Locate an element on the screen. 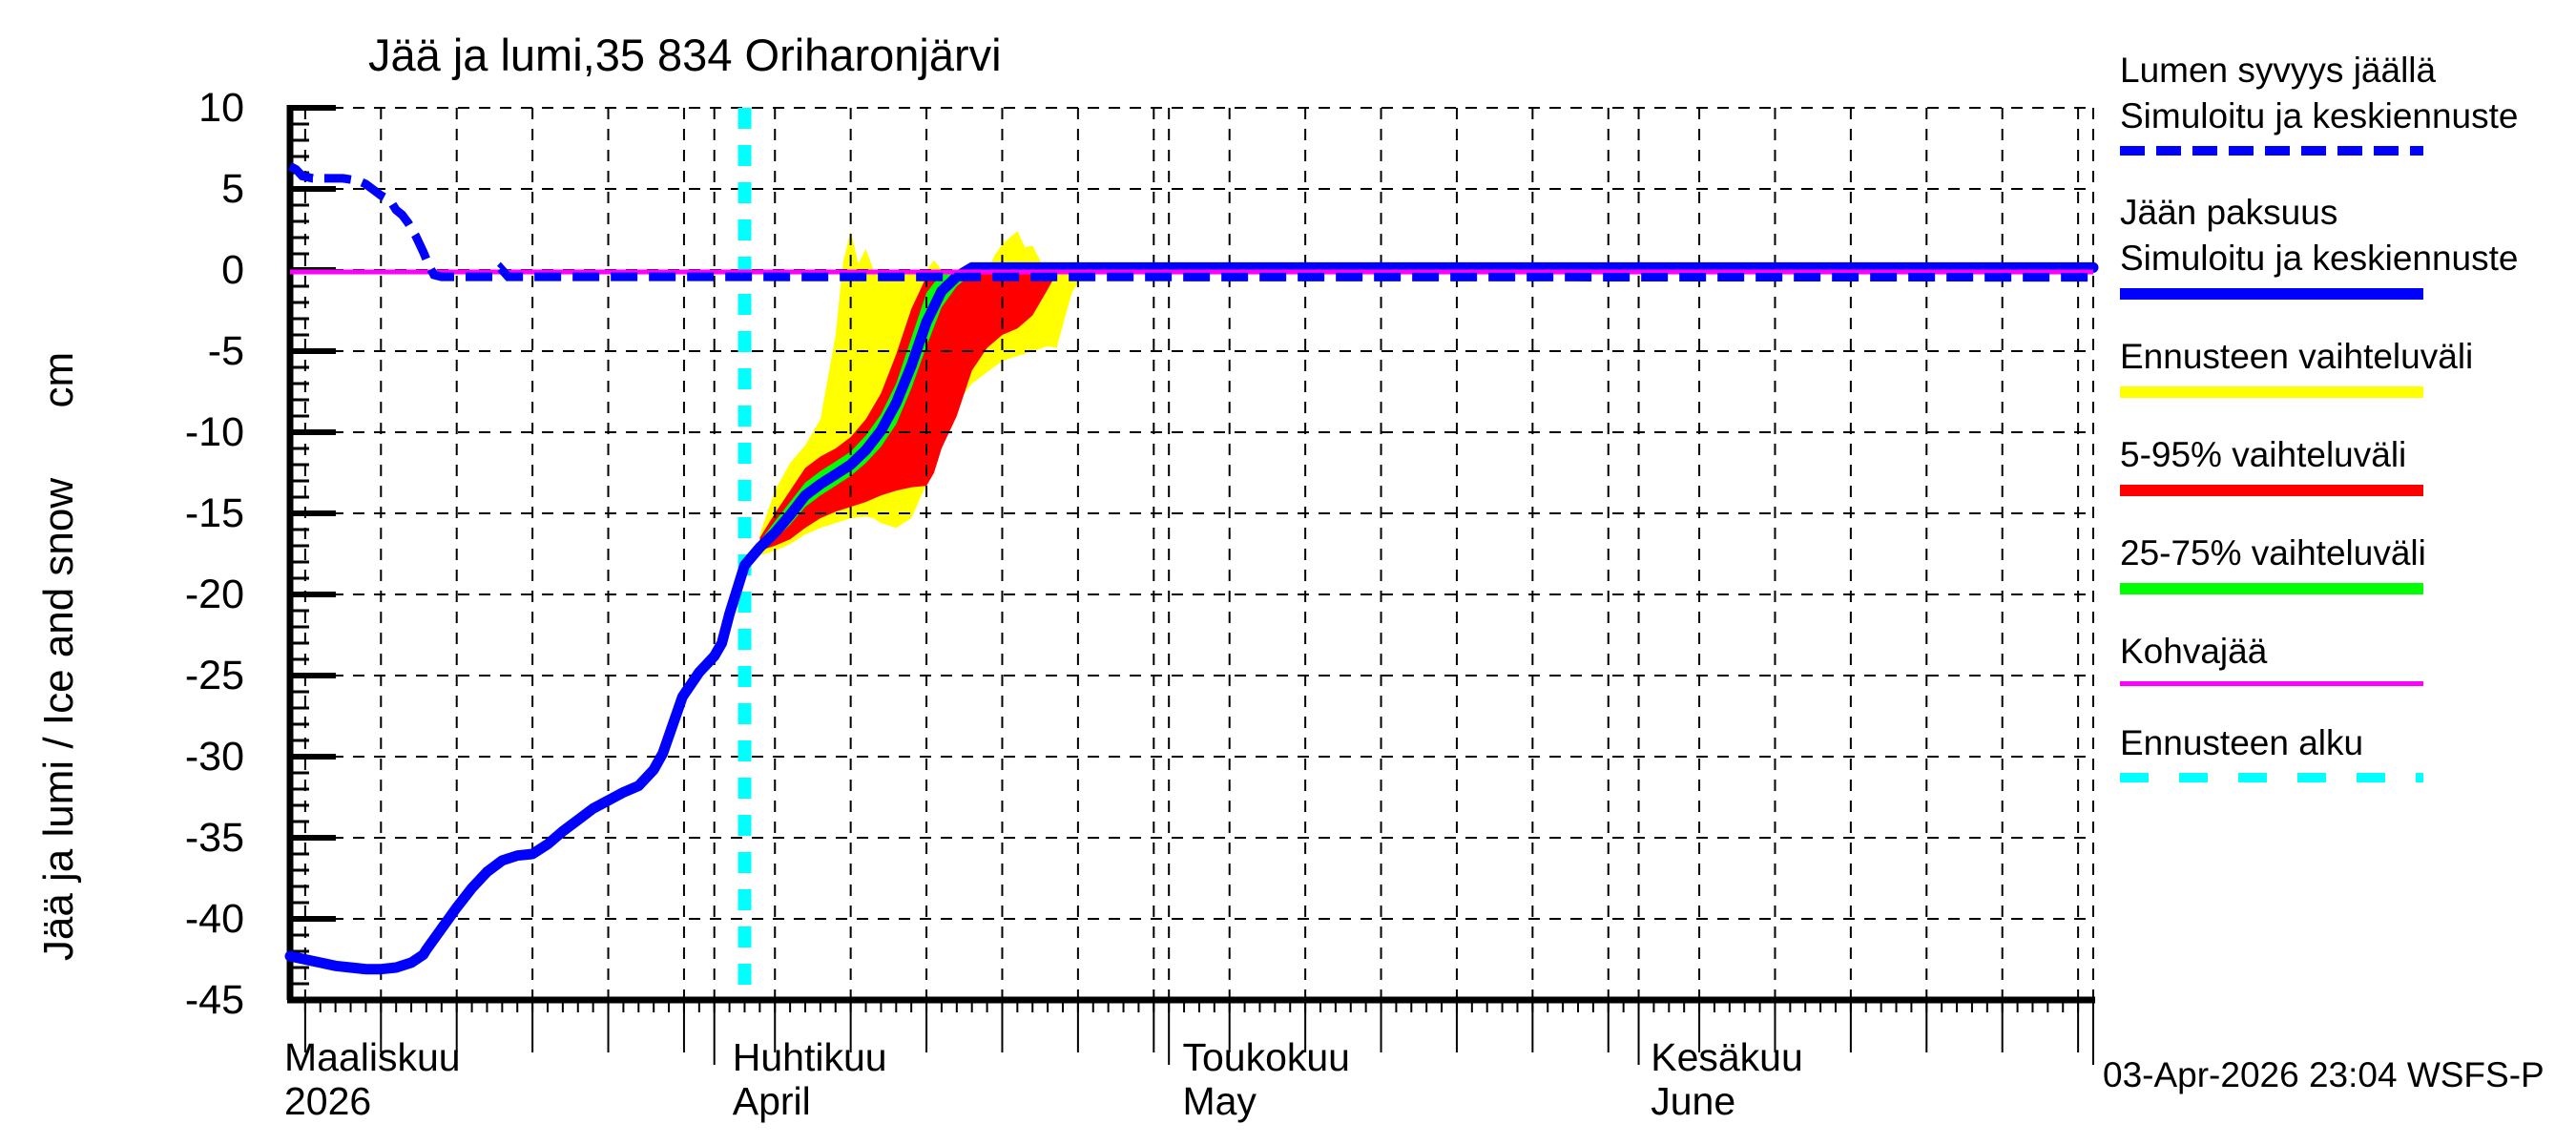  chart-title: Jää ja lumi,35 834 Oriharonjärvi is located at coordinates (685, 55).